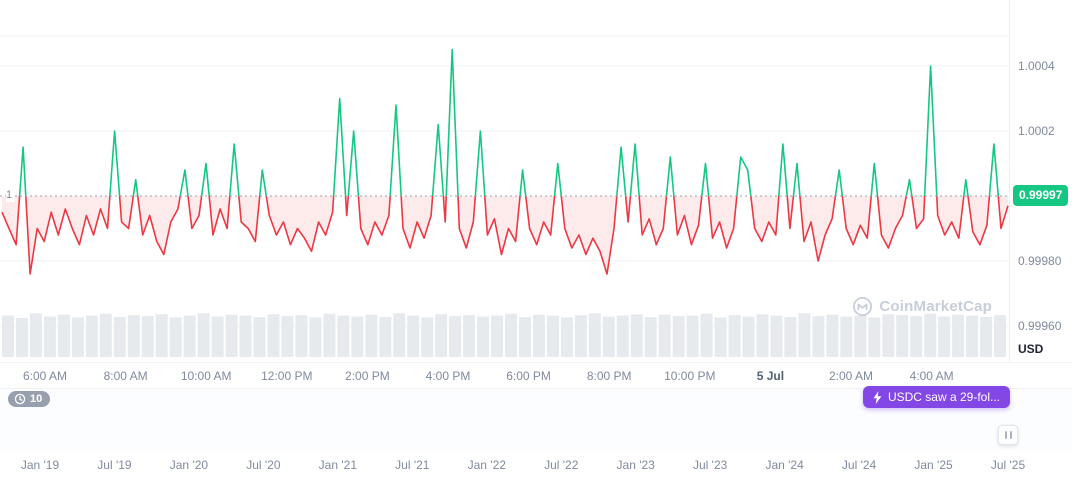 The width and height of the screenshot is (1072, 477). Describe the element at coordinates (412, 465) in the screenshot. I see `date-axis-label: Jul '21` at that location.